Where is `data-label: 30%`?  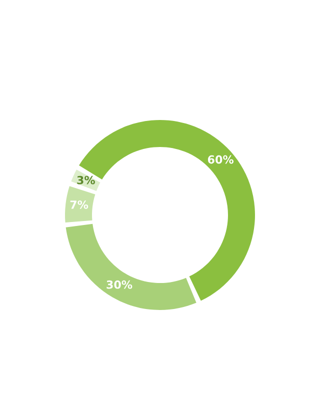
data-label: 30% is located at coordinates (119, 284).